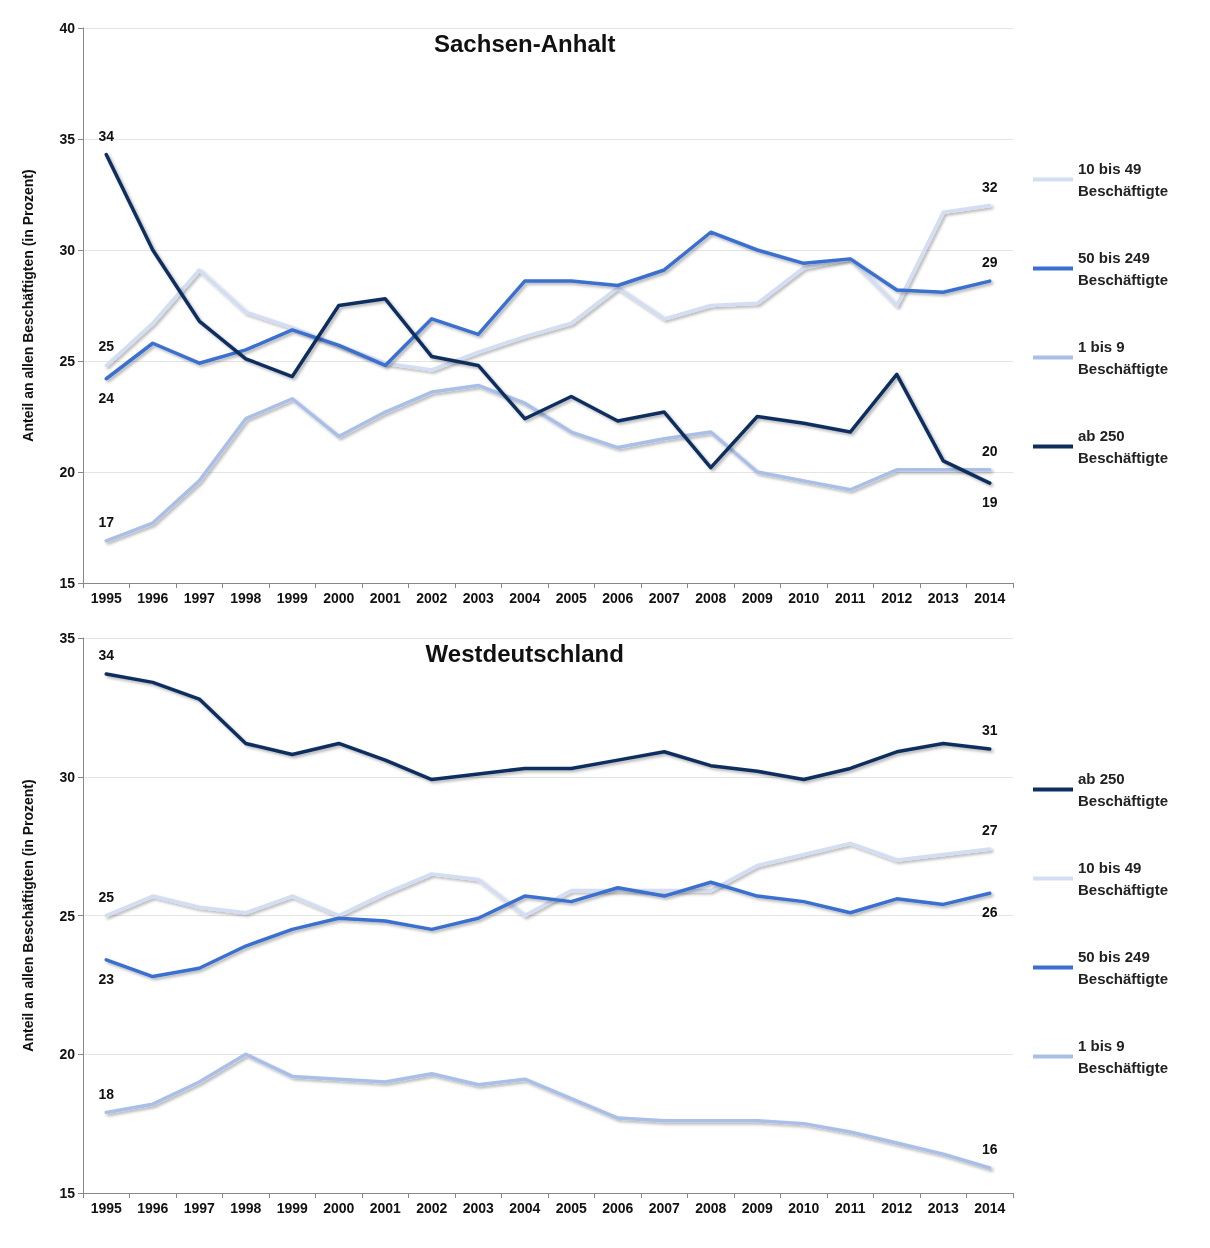 The width and height of the screenshot is (1210, 1248). What do you see at coordinates (989, 829) in the screenshot?
I see `data-label: 27` at bounding box center [989, 829].